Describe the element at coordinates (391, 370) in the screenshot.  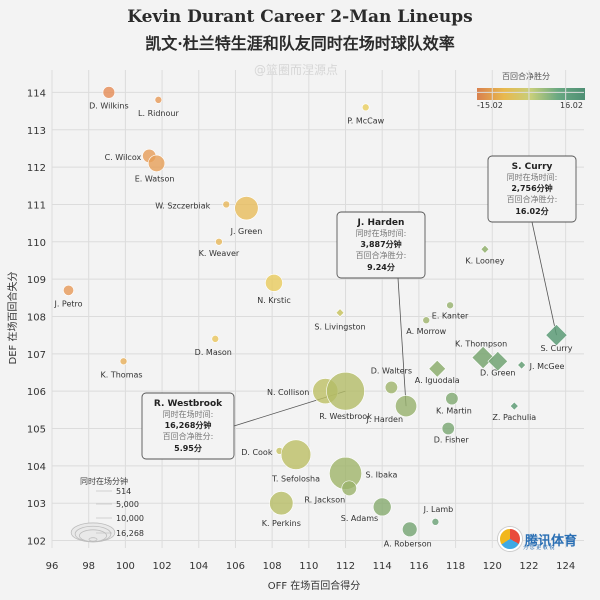
I see `label-d-walters: D. Walters` at that location.